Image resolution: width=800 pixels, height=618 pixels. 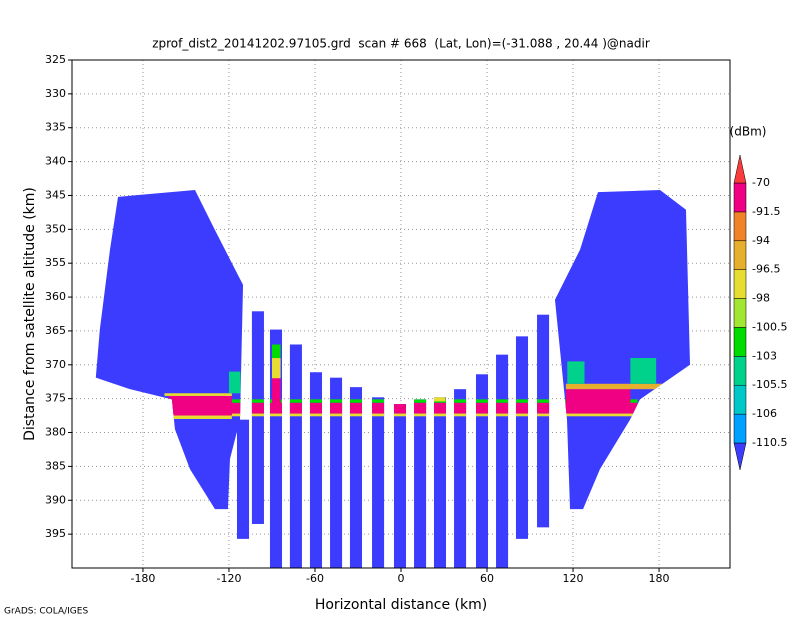 I want to click on x-tick-label: 180, so click(x=659, y=578).